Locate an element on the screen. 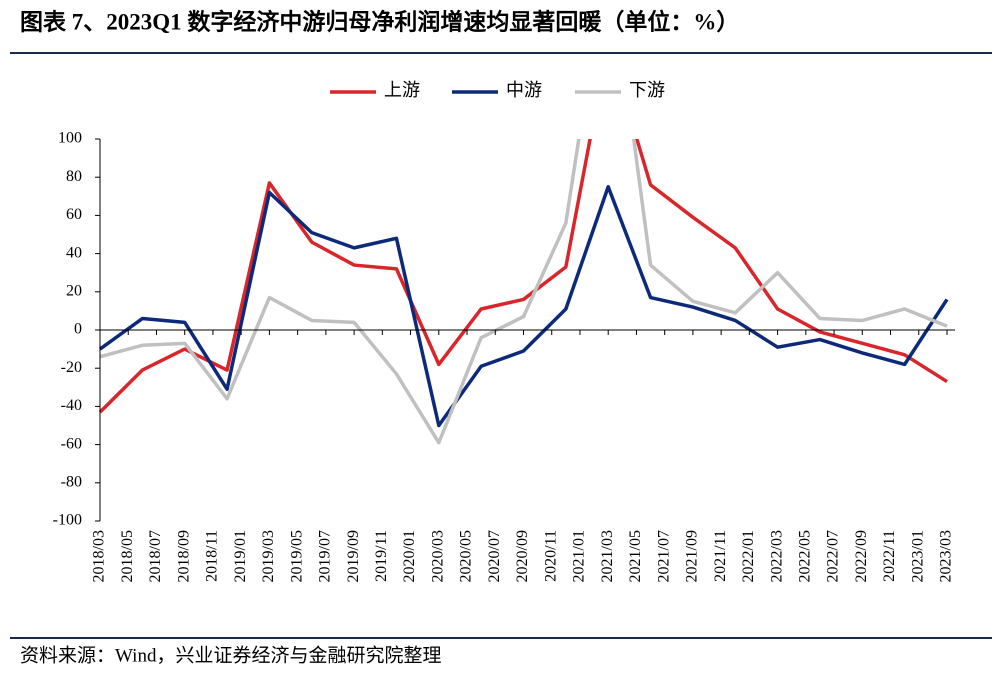  legend-label: 中游 is located at coordinates (524, 90).